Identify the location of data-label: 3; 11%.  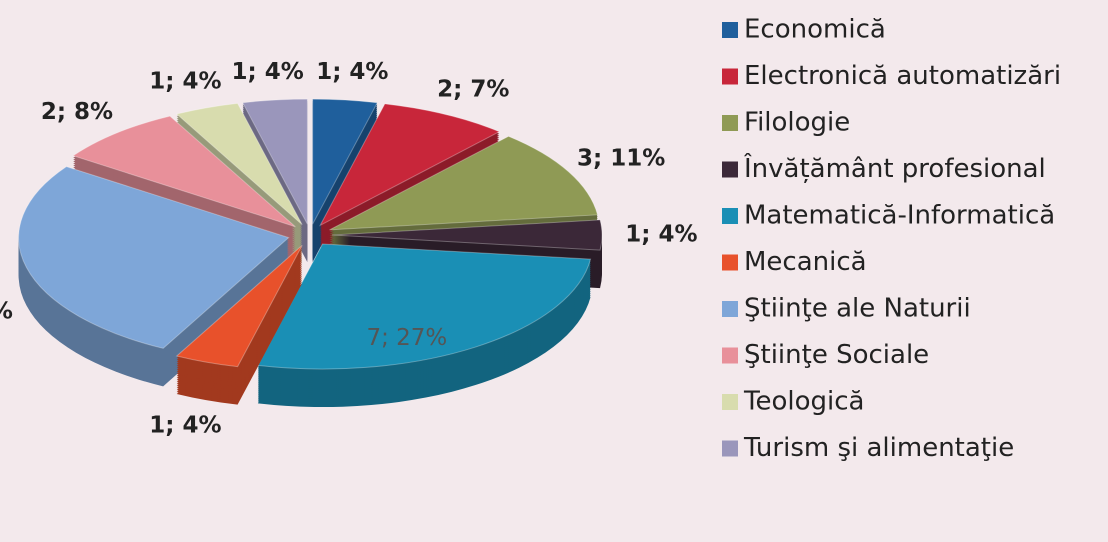
(621, 159).